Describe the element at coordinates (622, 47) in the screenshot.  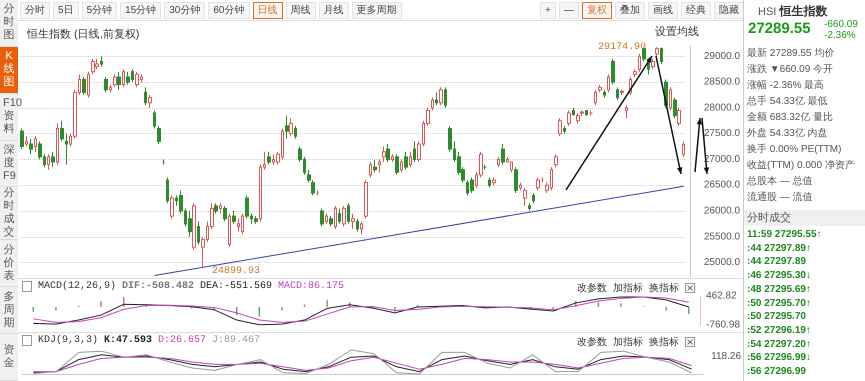
I see `annotation: 29174.90` at that location.